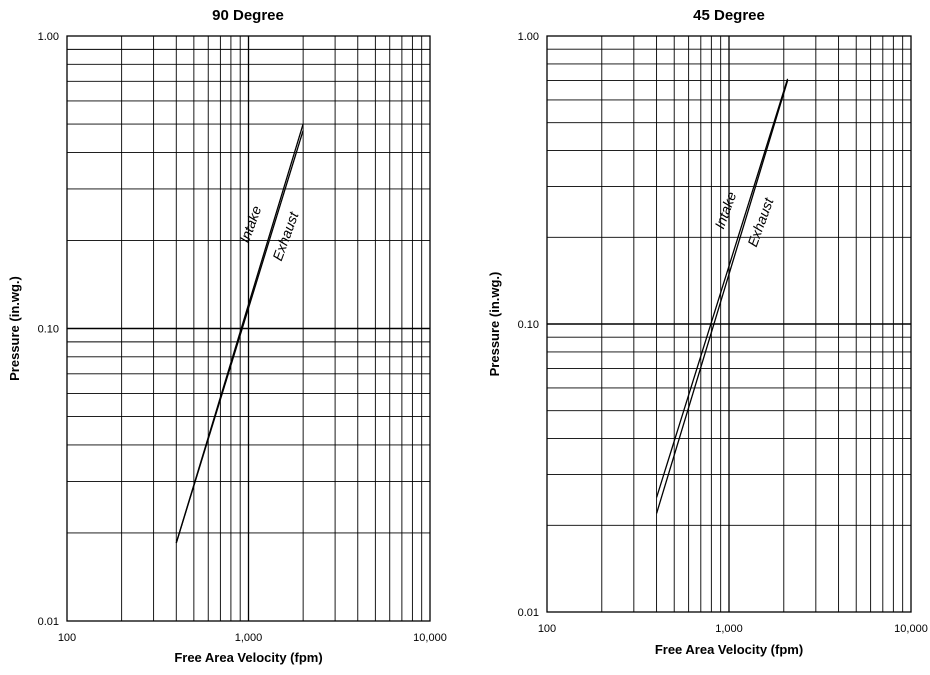 The height and width of the screenshot is (675, 930). What do you see at coordinates (722, 288) in the screenshot?
I see `series-line-intake` at bounding box center [722, 288].